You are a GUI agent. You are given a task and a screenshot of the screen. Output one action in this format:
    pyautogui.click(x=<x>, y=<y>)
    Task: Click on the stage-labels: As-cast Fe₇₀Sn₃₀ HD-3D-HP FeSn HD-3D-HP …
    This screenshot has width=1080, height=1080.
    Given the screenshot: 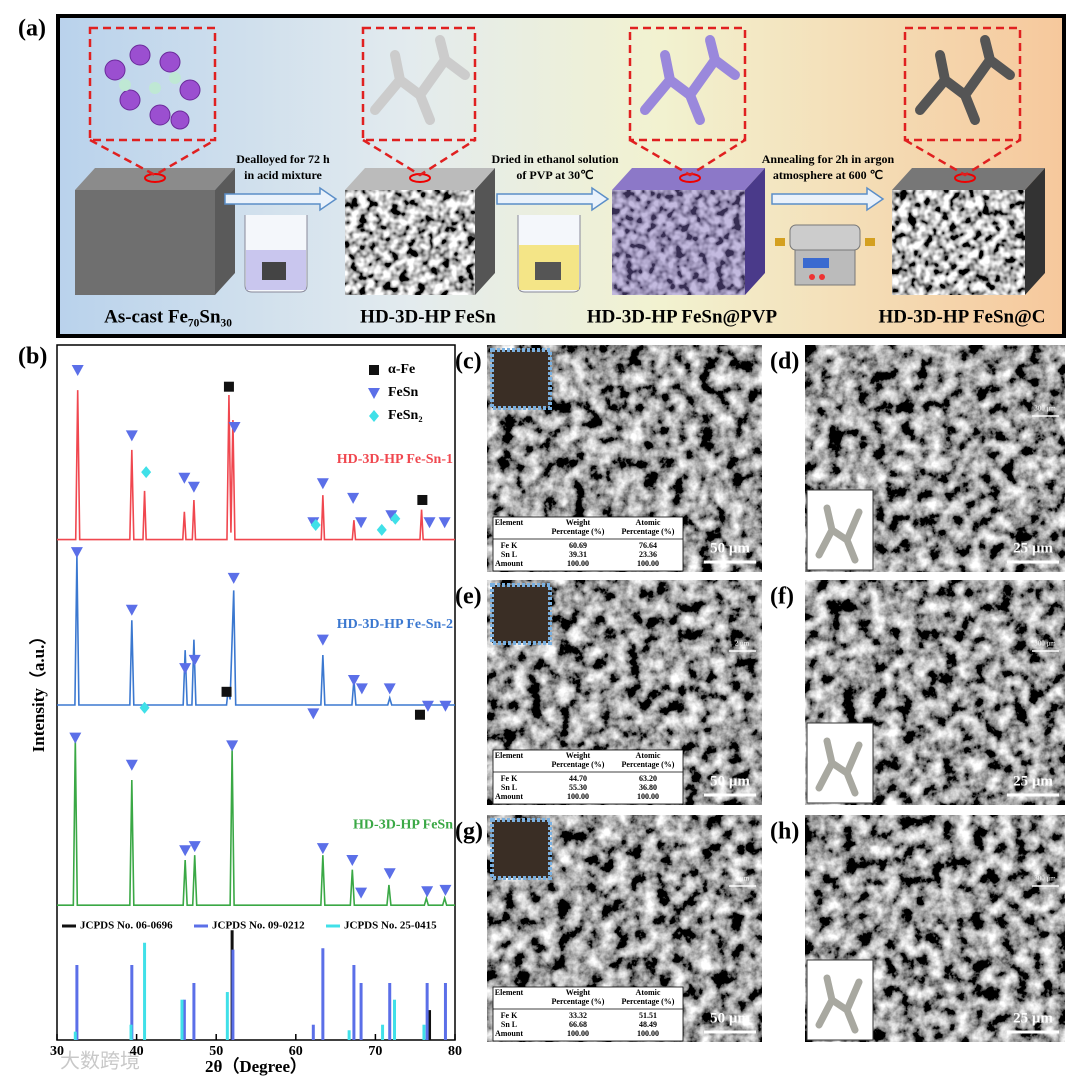 What is the action you would take?
    pyautogui.click(x=574, y=316)
    